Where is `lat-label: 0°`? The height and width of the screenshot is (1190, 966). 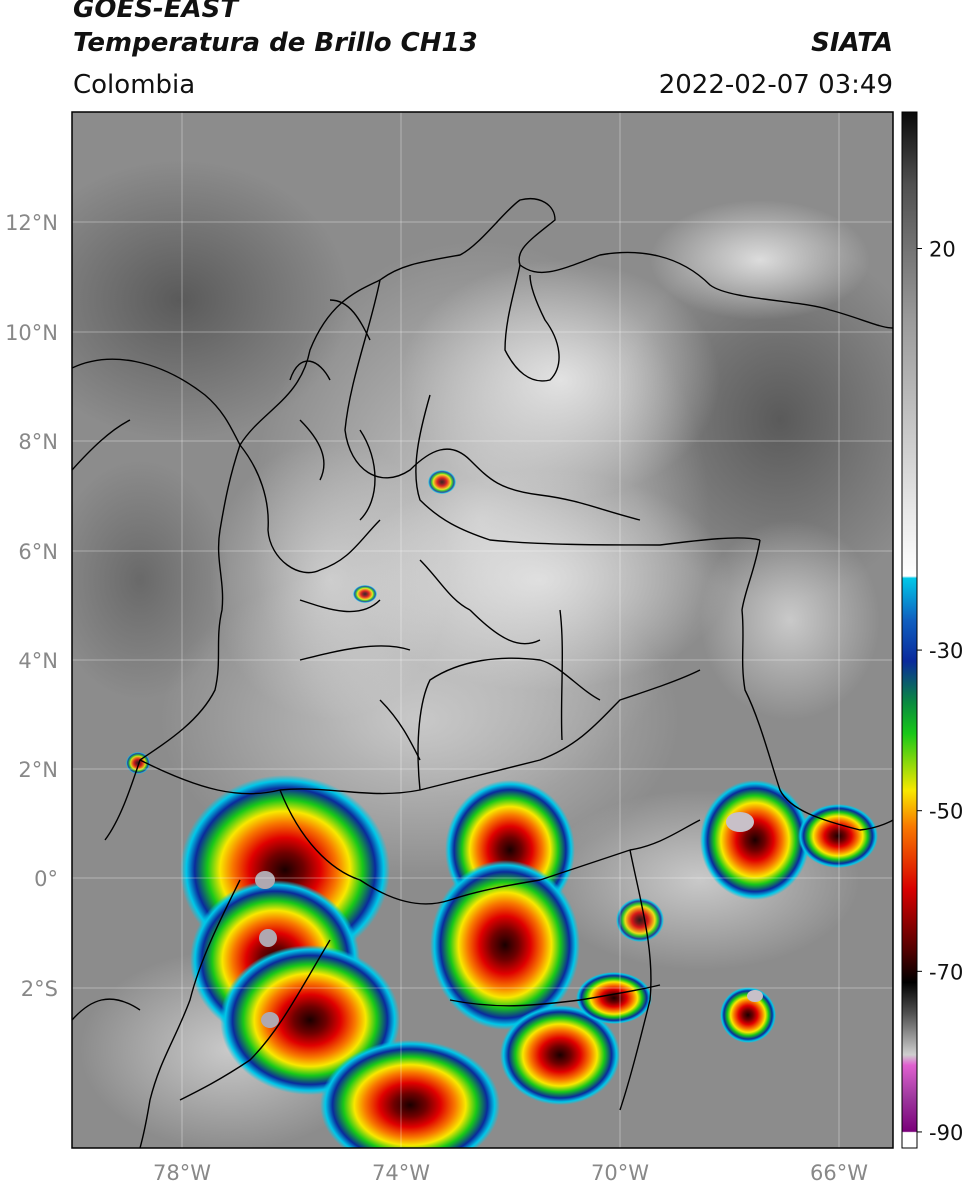 lat-label: 0° is located at coordinates (46, 879).